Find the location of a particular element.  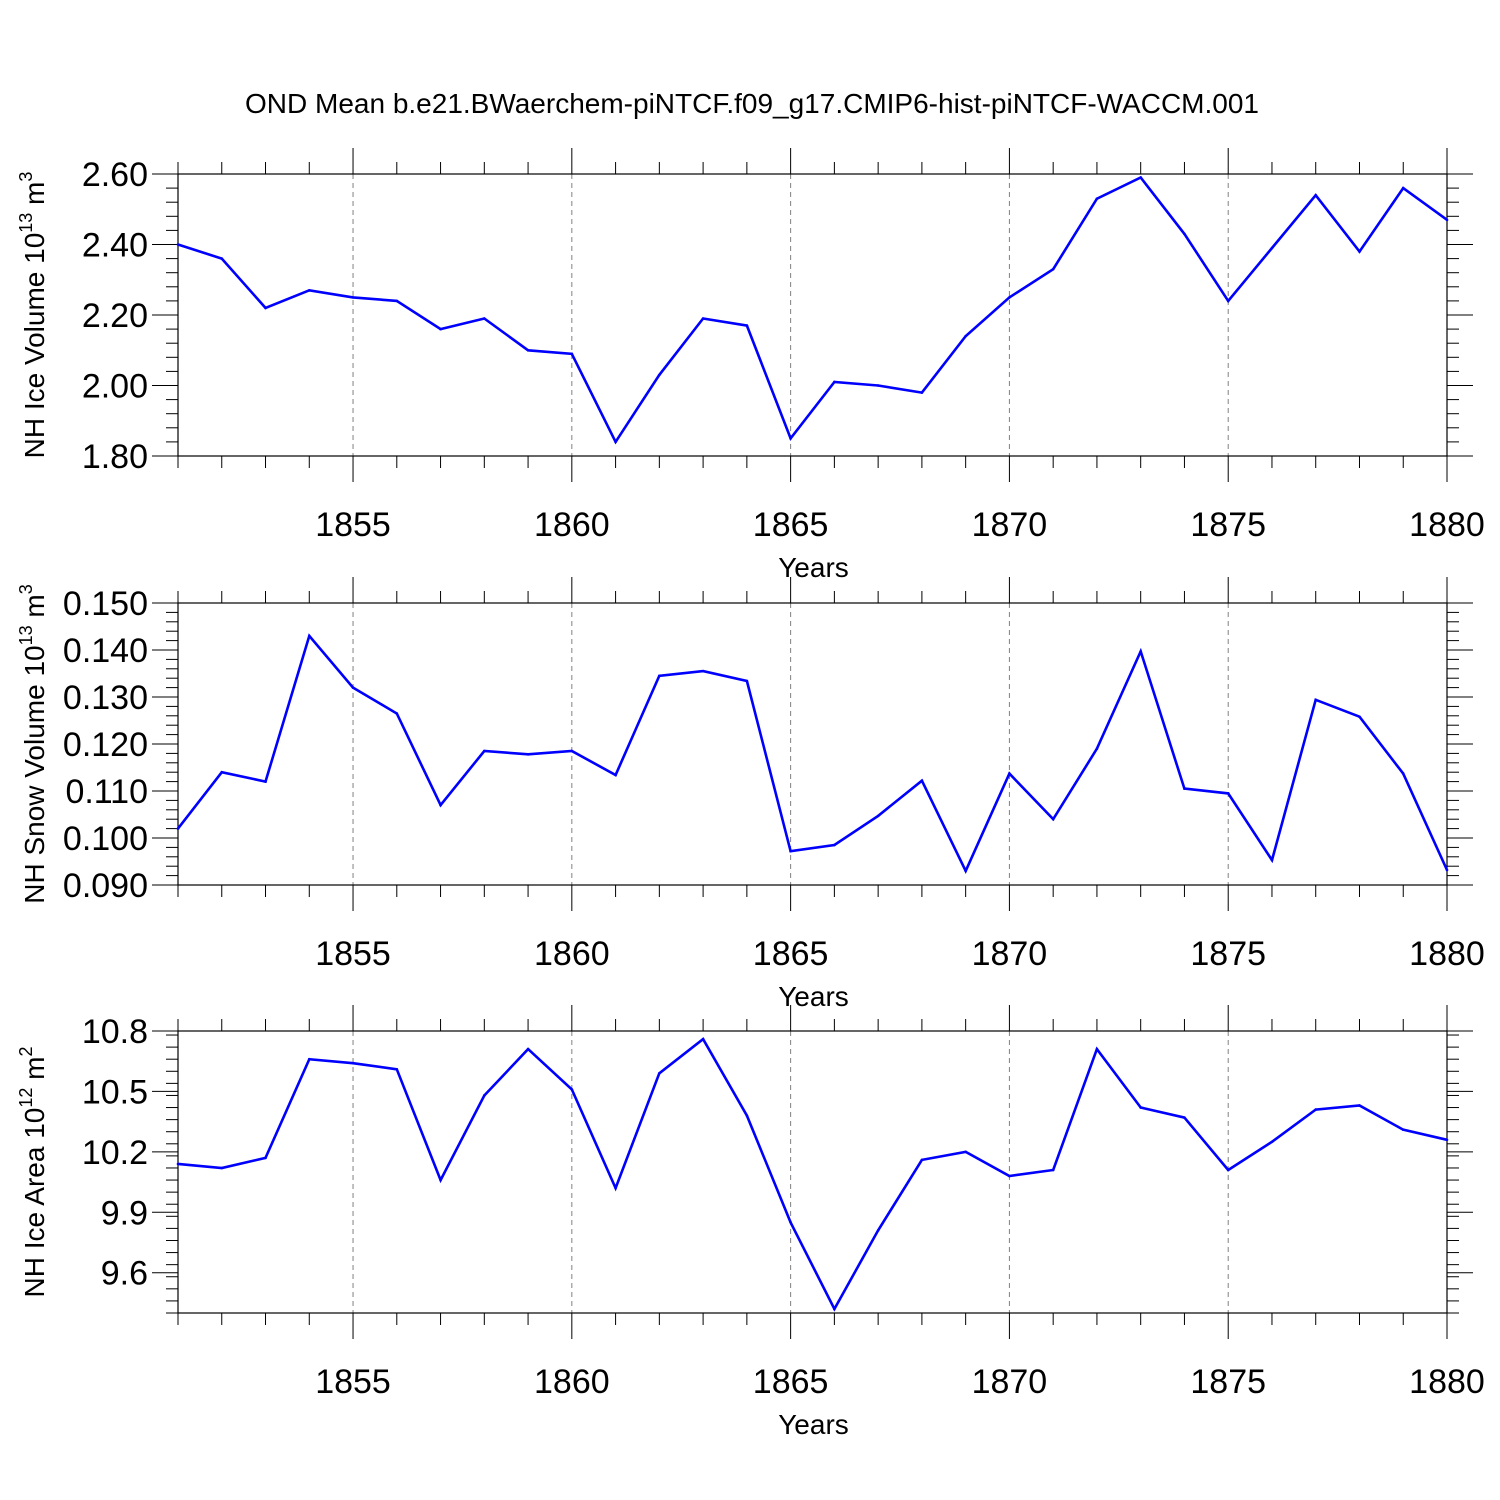

y-tick-label: 2.60 is located at coordinates (115, 175).